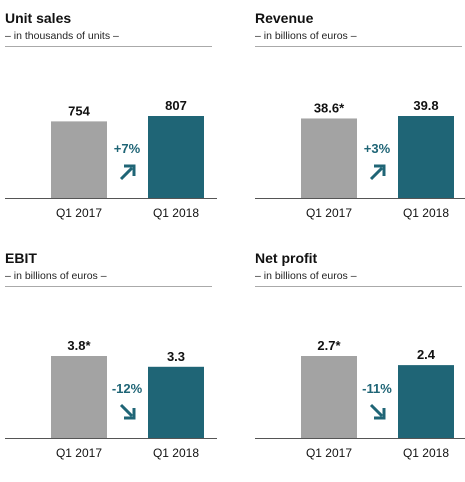  I want to click on data-label: 754, so click(79, 110).